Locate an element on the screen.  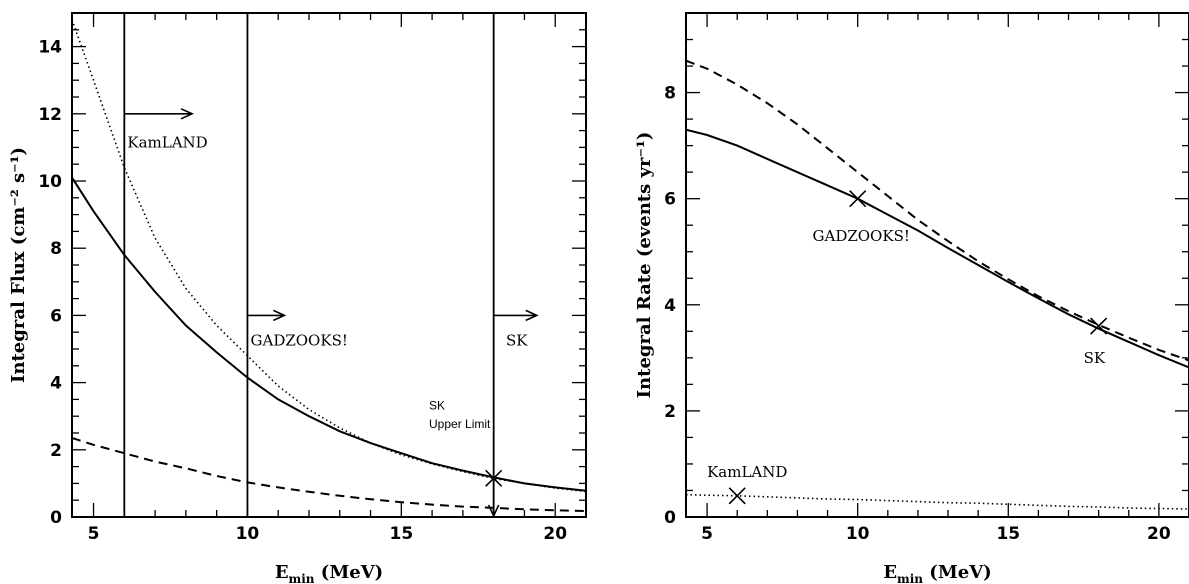
series-line-dashed is located at coordinates (329, 474).